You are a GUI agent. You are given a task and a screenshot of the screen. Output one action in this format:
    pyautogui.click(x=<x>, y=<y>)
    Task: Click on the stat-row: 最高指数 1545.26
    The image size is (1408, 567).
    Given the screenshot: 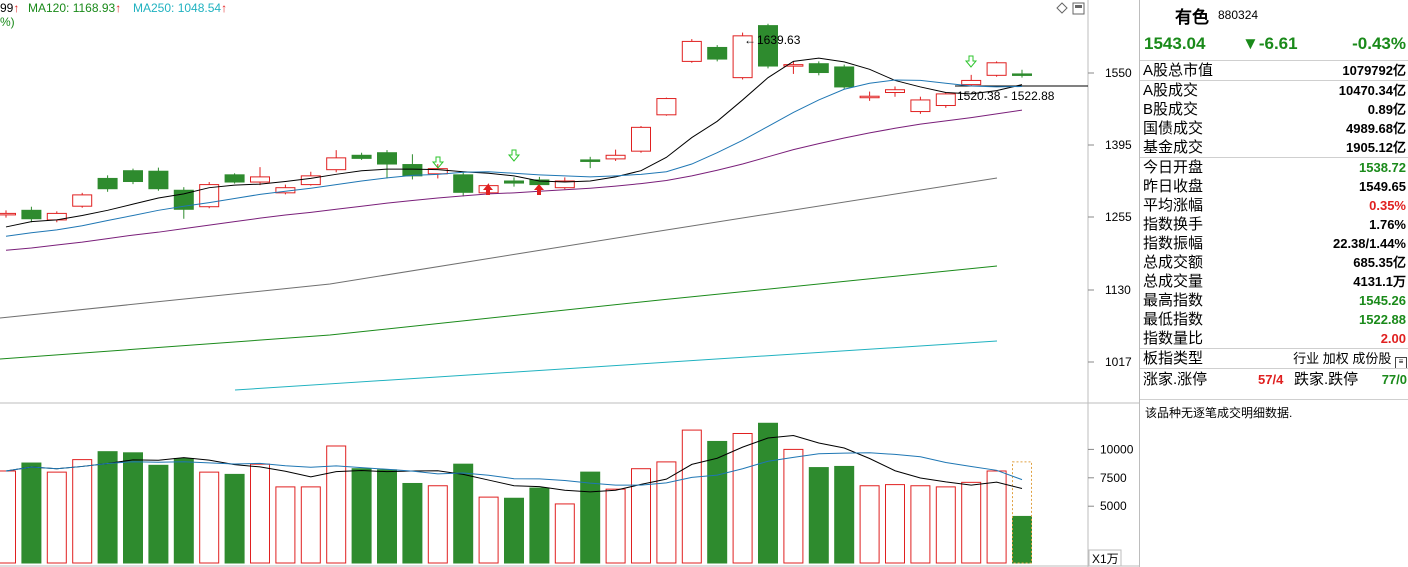 What is the action you would take?
    pyautogui.click(x=1274, y=300)
    